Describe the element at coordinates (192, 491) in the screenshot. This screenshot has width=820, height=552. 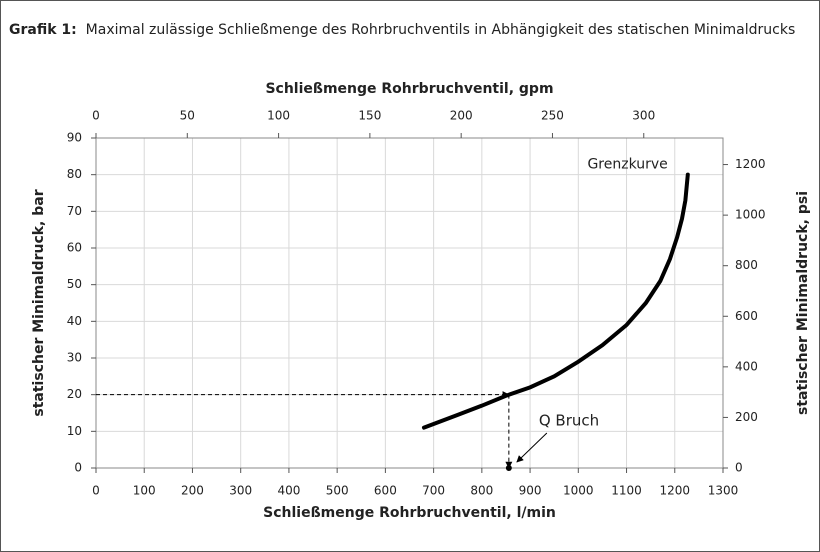
I see `x-tick-label: 200` at that location.